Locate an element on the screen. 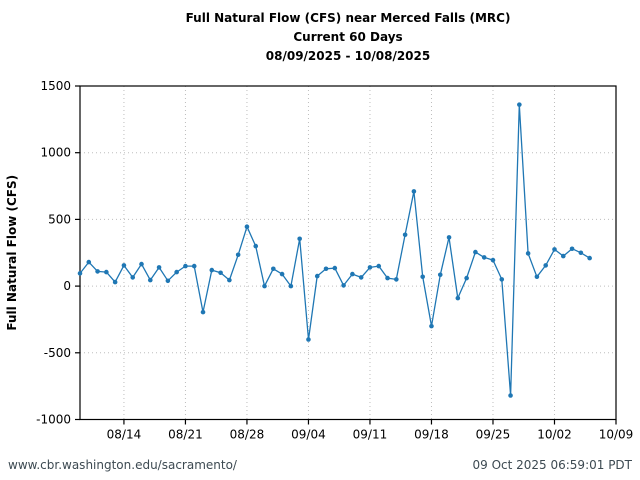 The image size is (640, 480). y-tick-label: -1000 is located at coordinates (53, 420).